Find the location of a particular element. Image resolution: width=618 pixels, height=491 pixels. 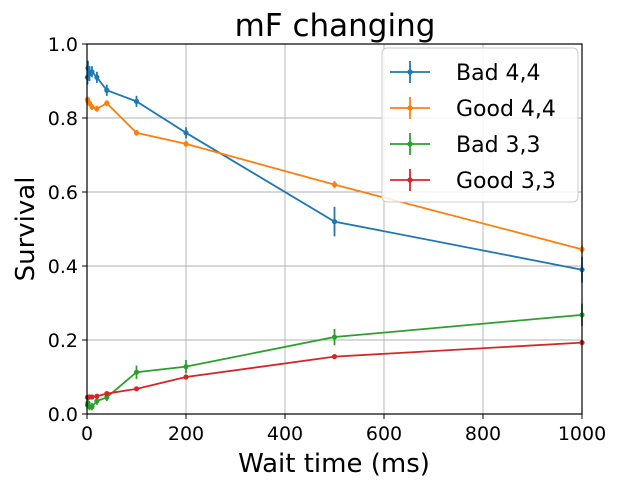

y-tick-label: 0.6 is located at coordinates (63, 193).